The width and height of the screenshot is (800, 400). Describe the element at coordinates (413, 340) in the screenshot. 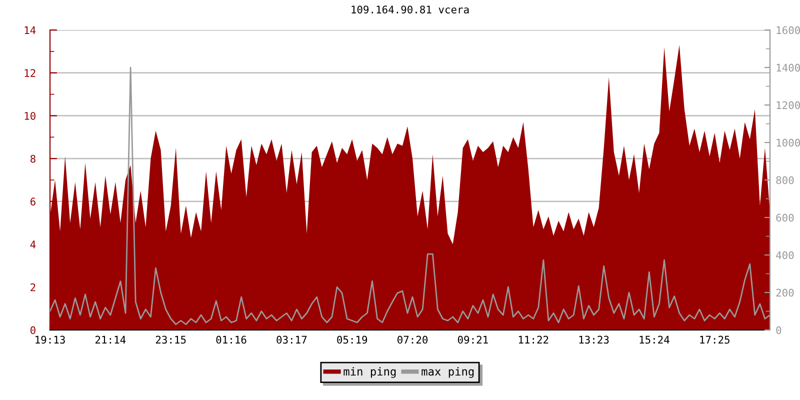

I see `x-tick-label: 07:20` at that location.